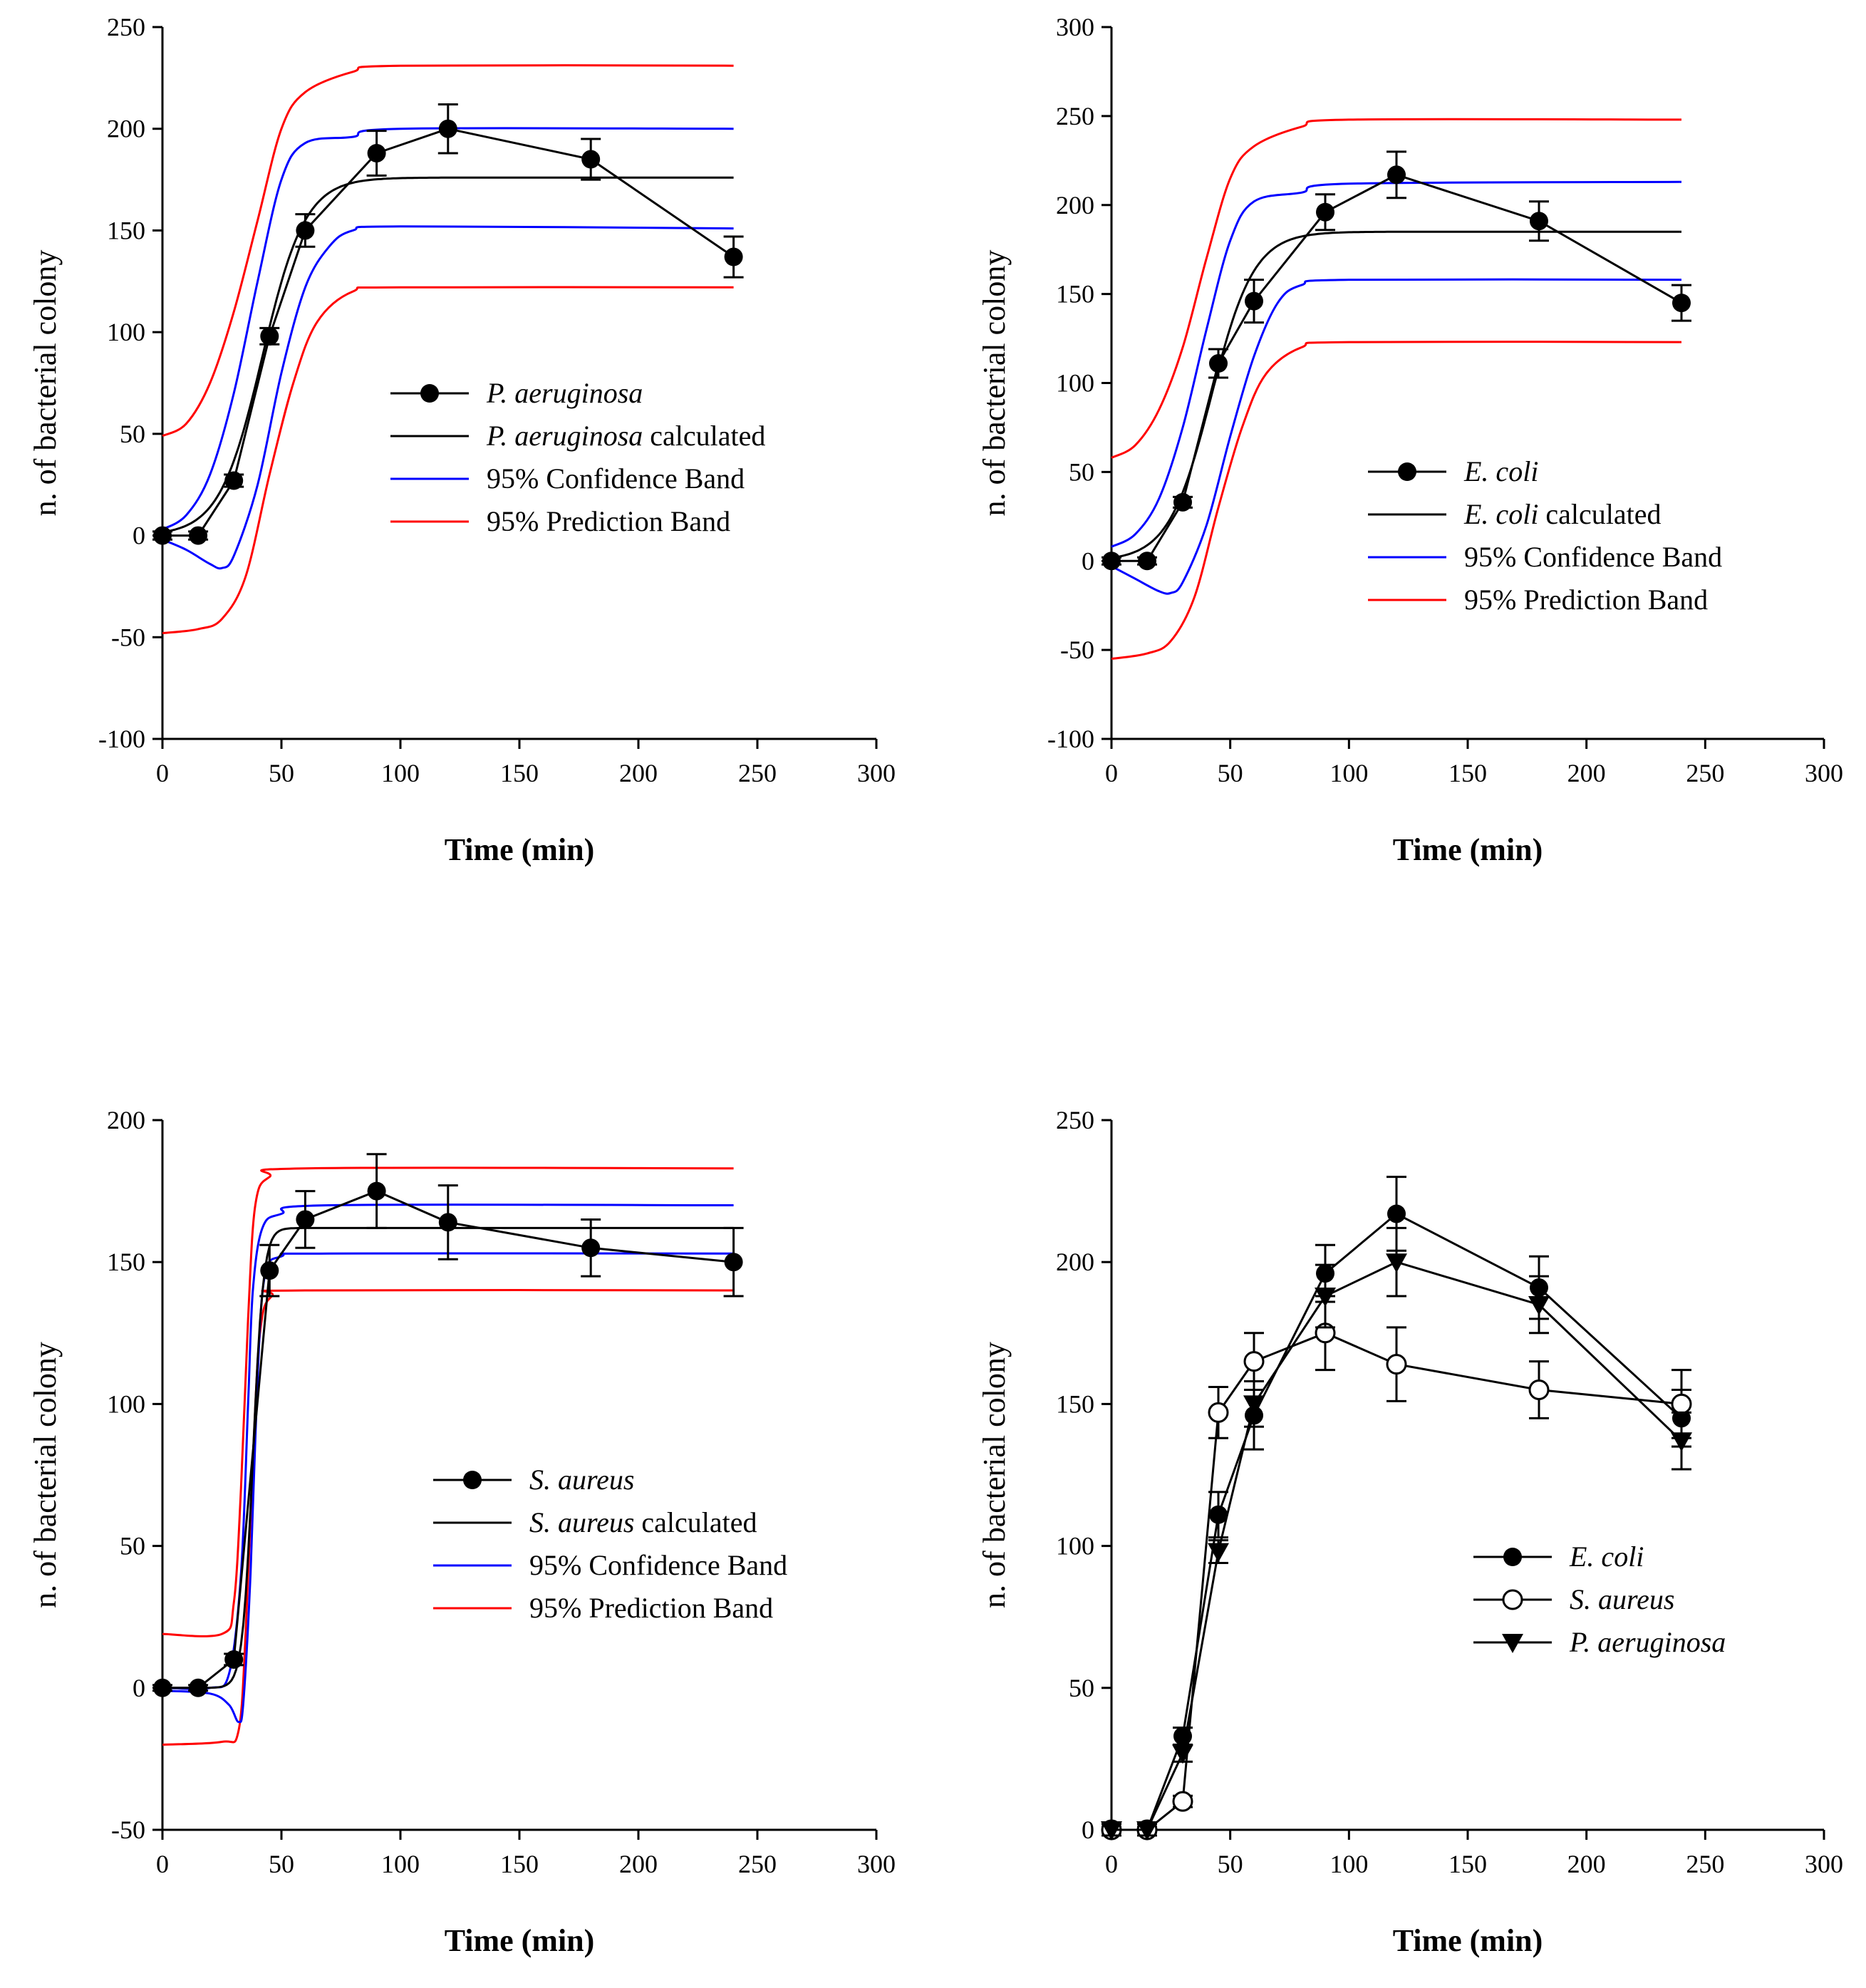 The image size is (1866, 1988). Describe the element at coordinates (1349, 773) in the screenshot. I see `x-tick-label: 100` at that location.